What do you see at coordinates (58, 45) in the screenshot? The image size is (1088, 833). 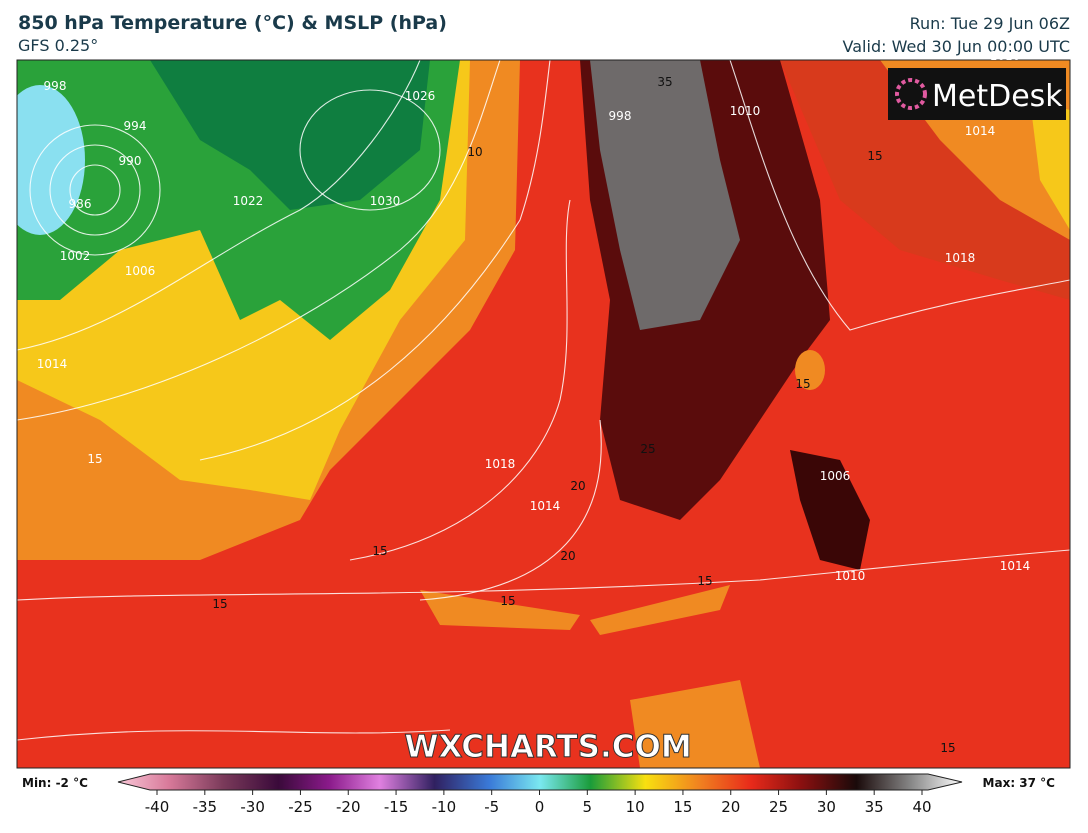 I see `subtitle: GFS 0.25°` at bounding box center [58, 45].